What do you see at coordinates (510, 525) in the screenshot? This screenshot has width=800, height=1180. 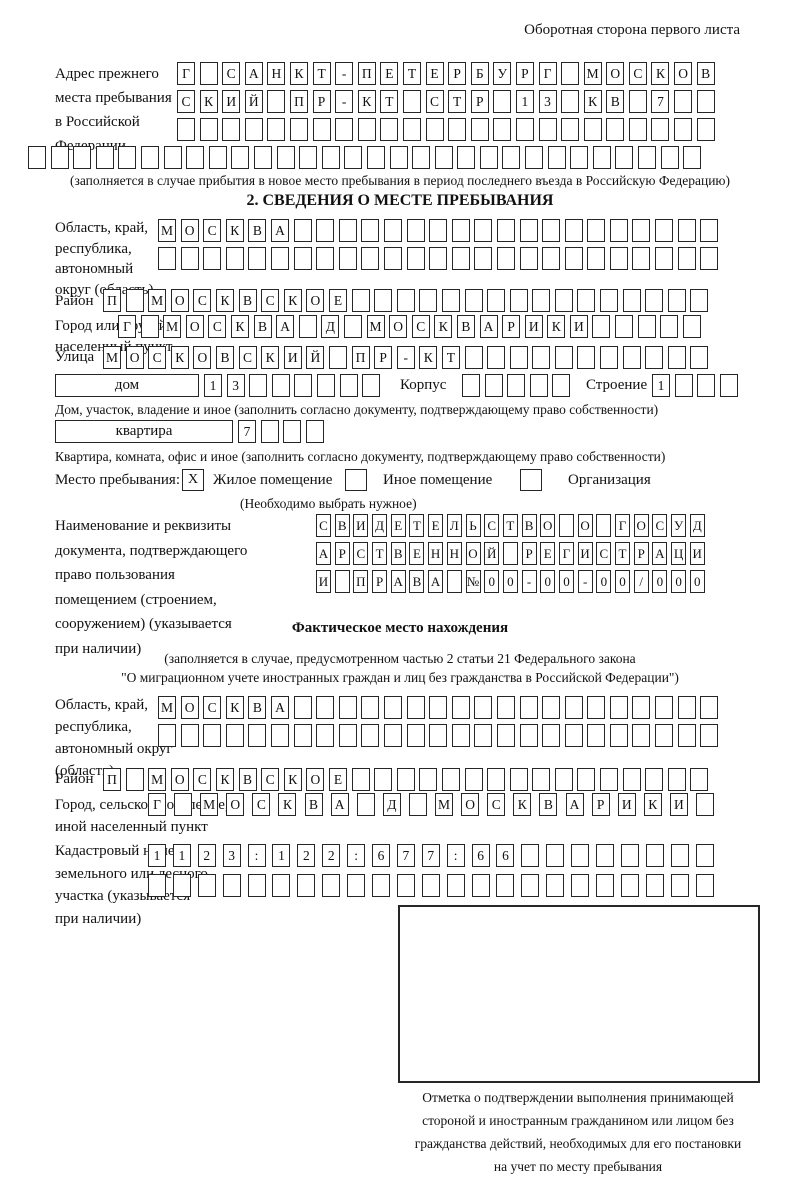 I see `form-cell: Т` at bounding box center [510, 525].